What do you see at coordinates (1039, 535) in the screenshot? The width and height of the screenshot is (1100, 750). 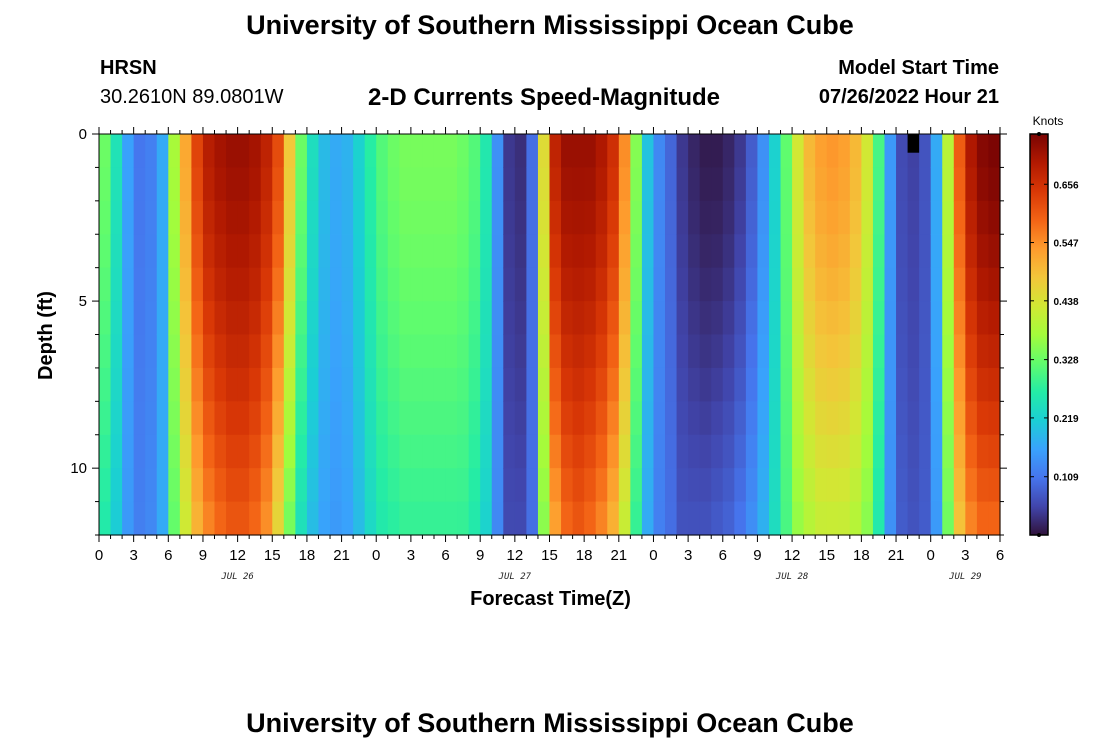 I see `colorbar-cap` at bounding box center [1039, 535].